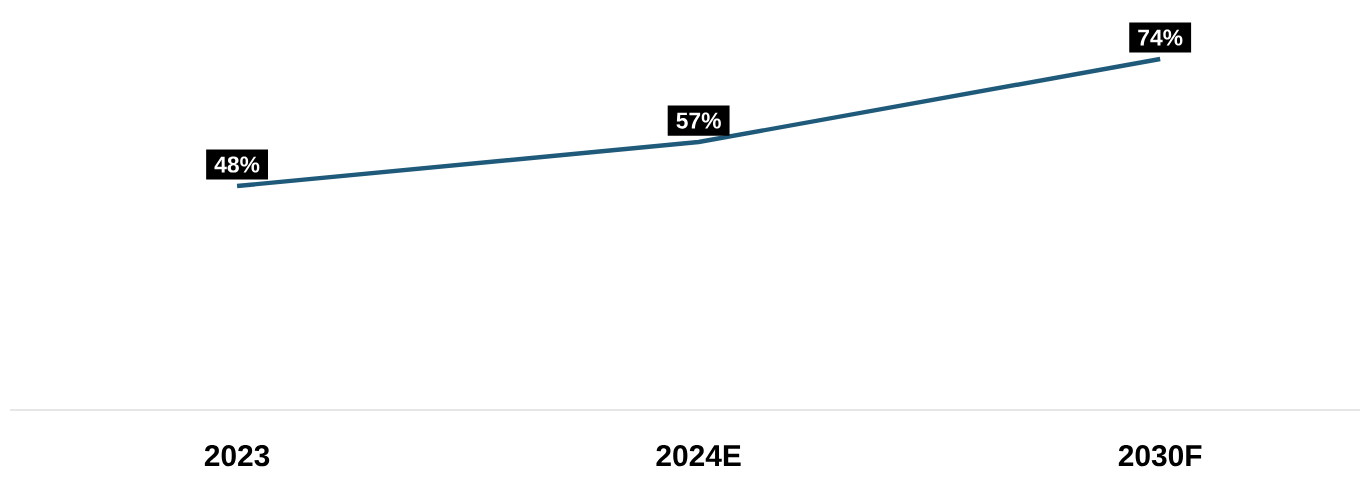 The image size is (1367, 492). What do you see at coordinates (237, 456) in the screenshot?
I see `x-tick-label: 2023` at bounding box center [237, 456].